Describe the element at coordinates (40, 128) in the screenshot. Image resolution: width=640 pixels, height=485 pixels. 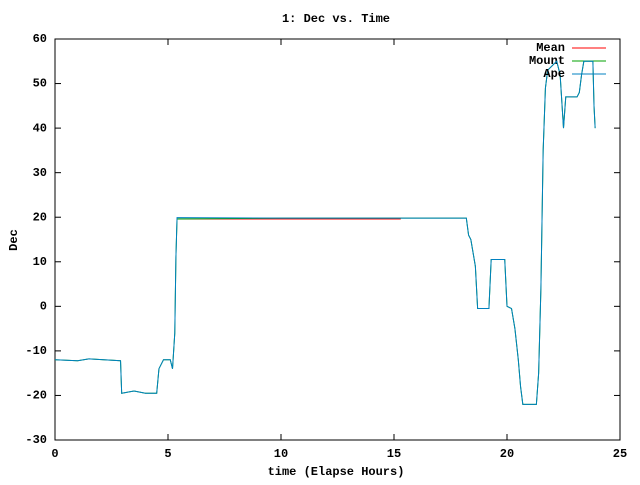
I see `y-tick-label: 40` at that location.